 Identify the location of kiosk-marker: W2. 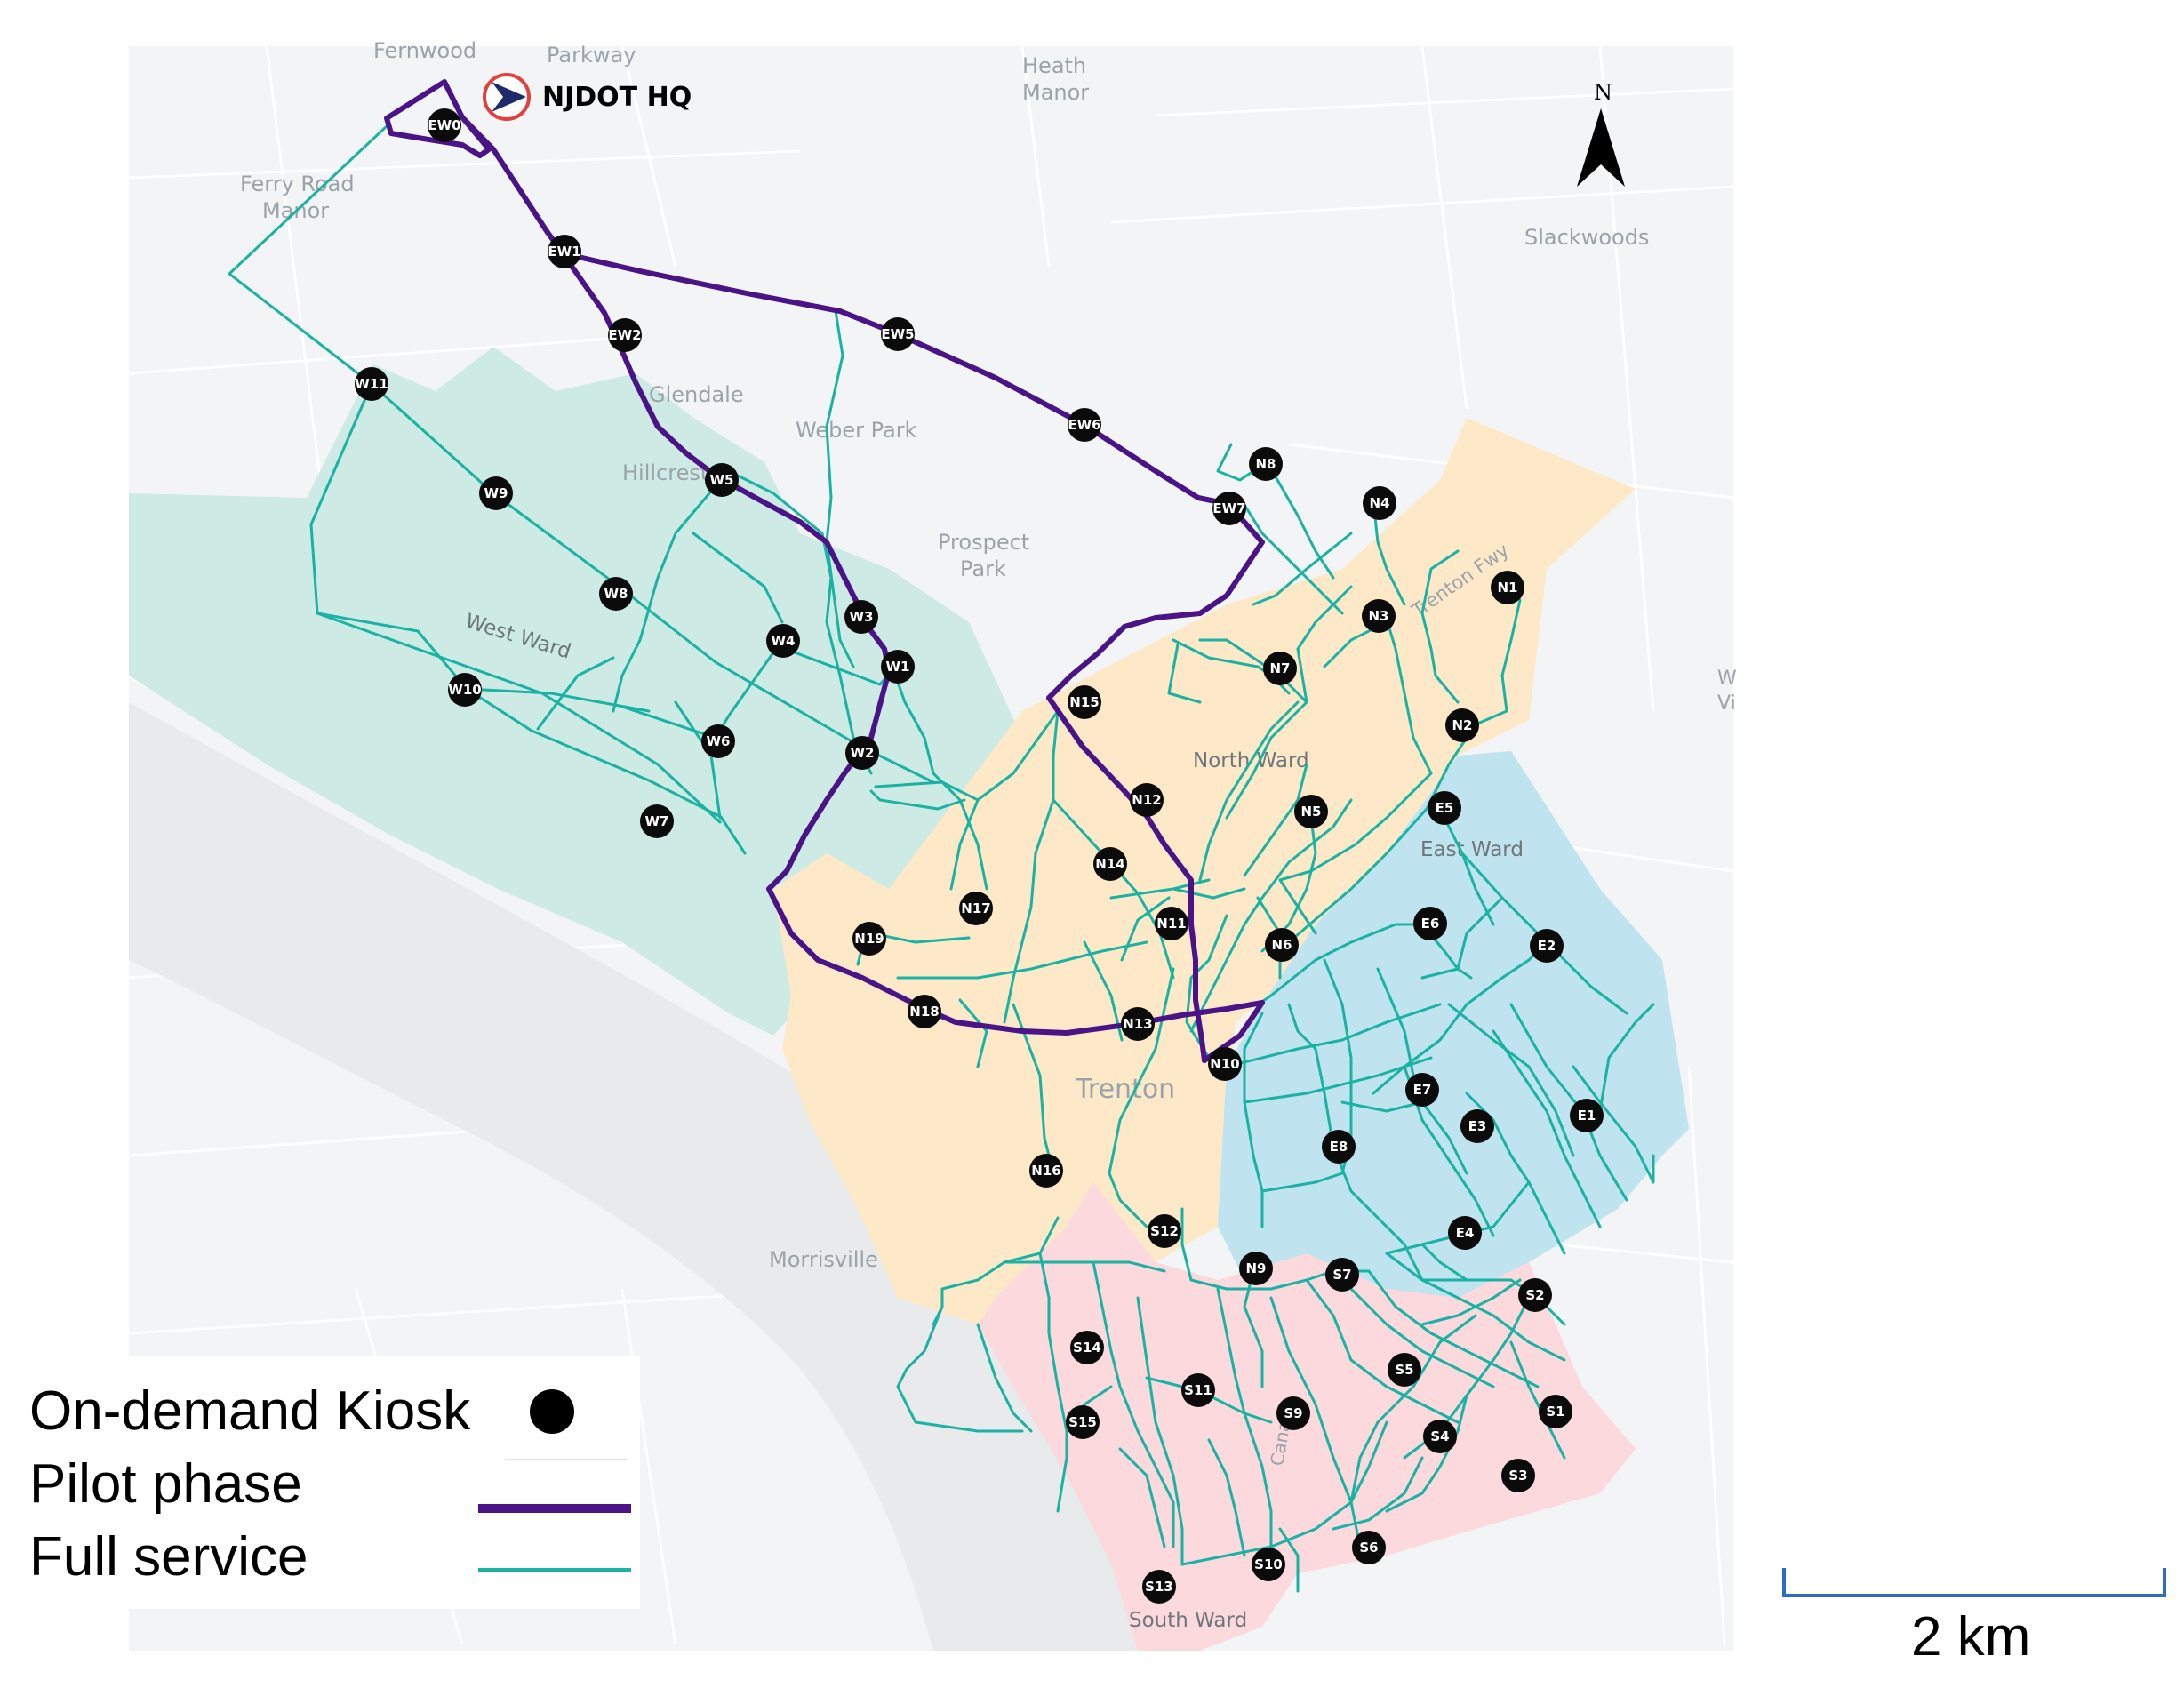
(862, 753).